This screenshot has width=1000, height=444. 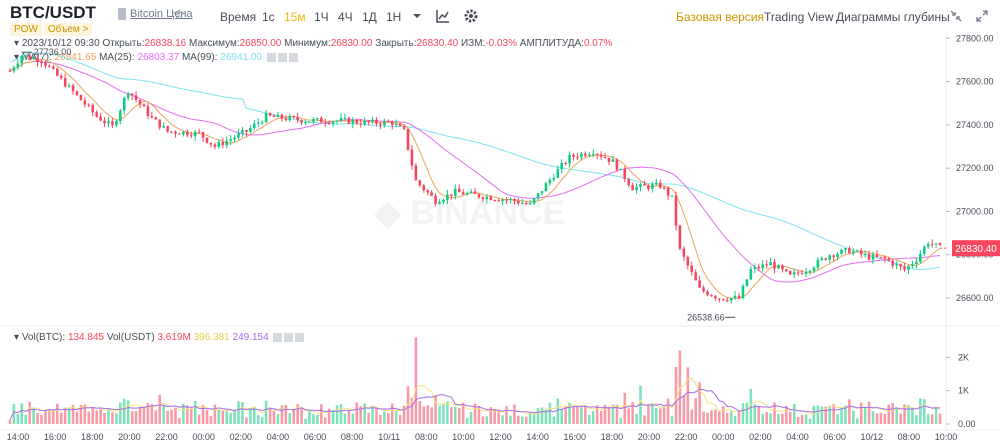 What do you see at coordinates (293, 57) in the screenshot?
I see `ma-close-icon` at bounding box center [293, 57].